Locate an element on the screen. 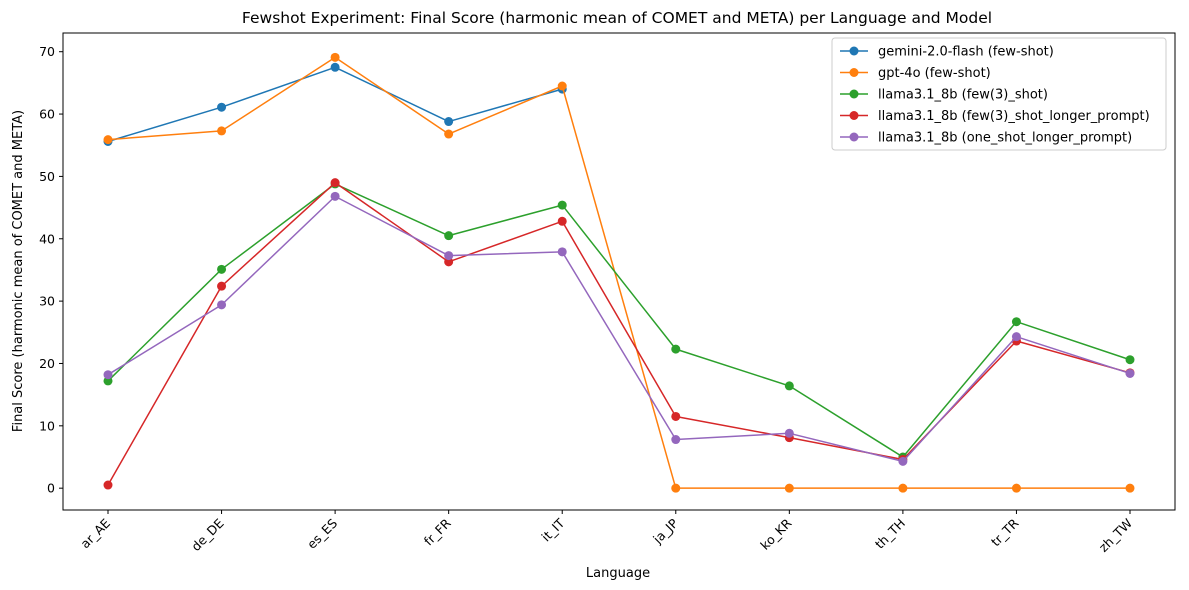 Image resolution: width=1189 pixels, height=590 pixels. legend-box is located at coordinates (999, 94).